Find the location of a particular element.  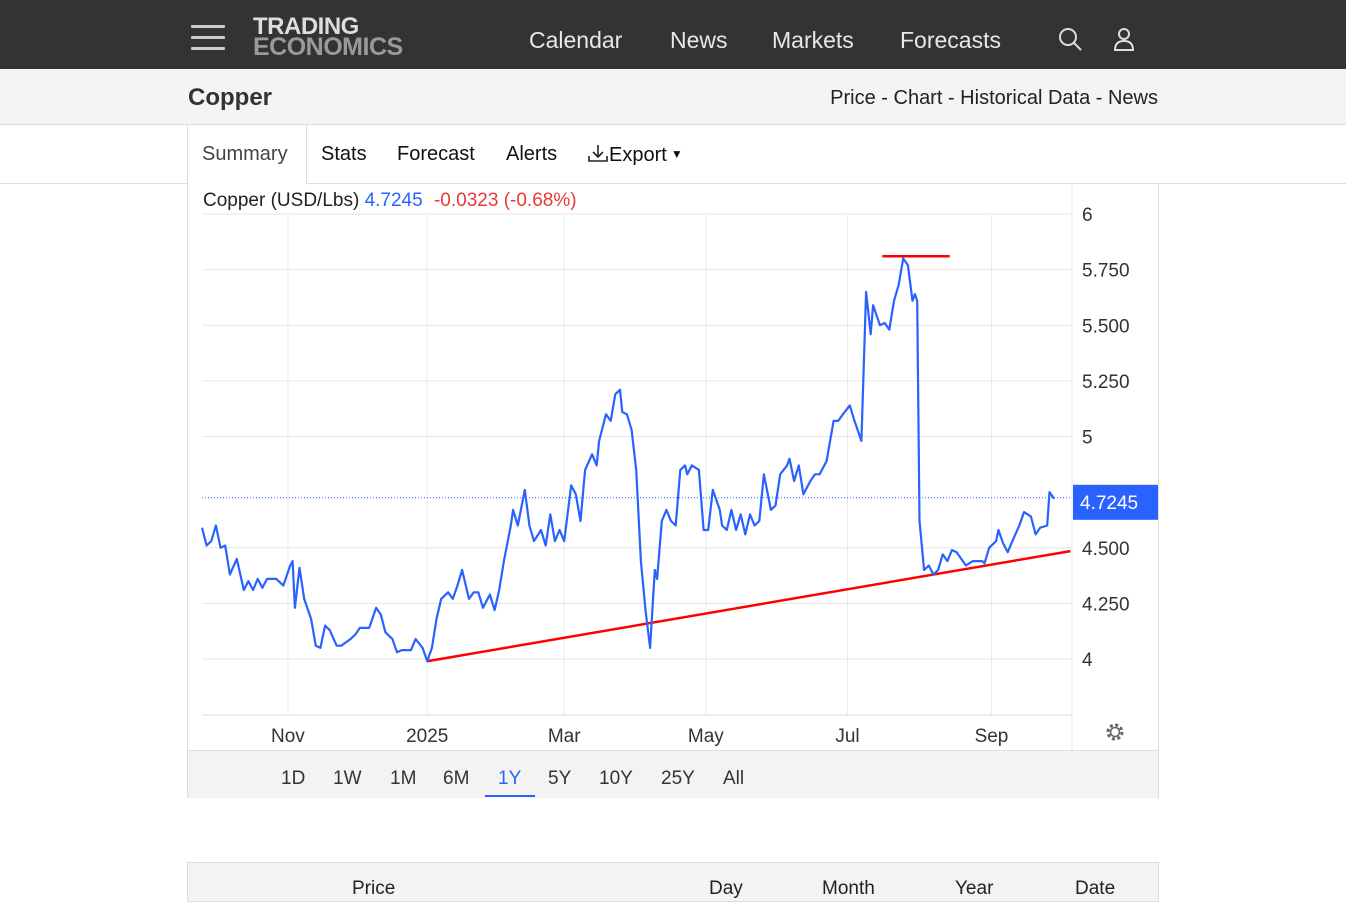

range-1y: 1Y is located at coordinates (510, 778).